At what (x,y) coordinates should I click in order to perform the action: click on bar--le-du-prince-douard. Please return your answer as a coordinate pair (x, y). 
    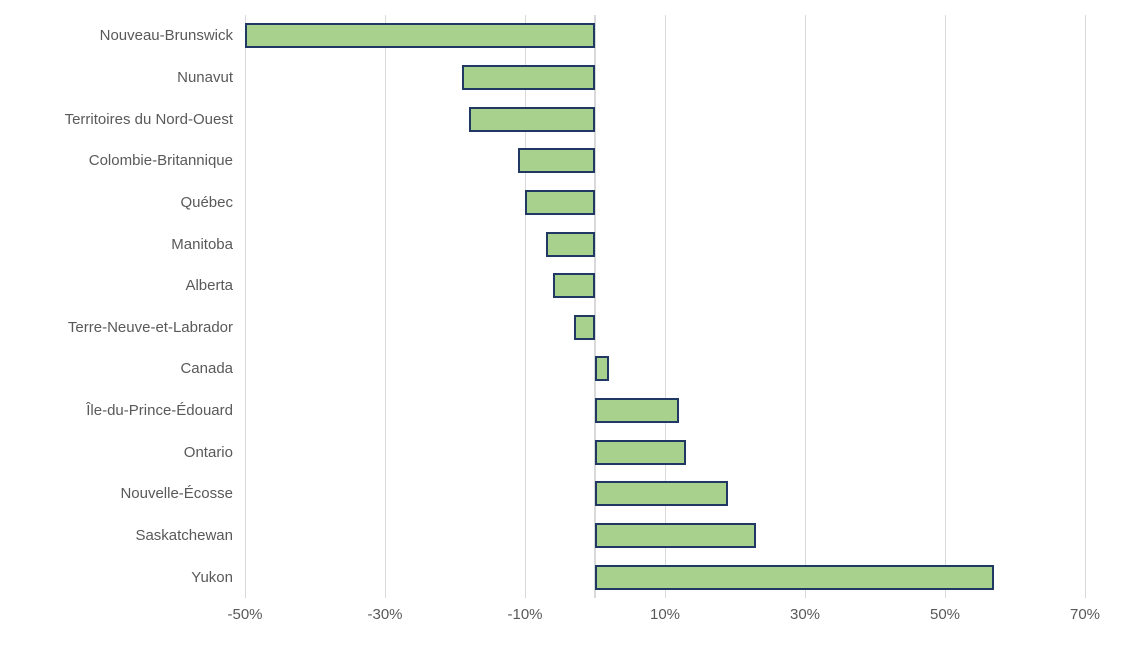
    Looking at the image, I should click on (637, 411).